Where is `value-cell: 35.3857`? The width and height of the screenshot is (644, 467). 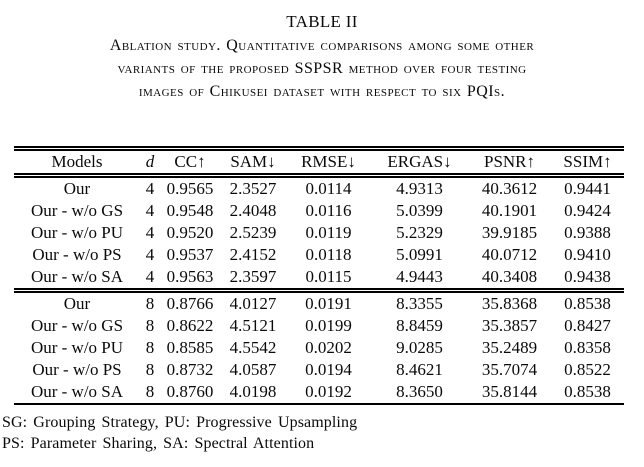 value-cell: 35.3857 is located at coordinates (509, 325).